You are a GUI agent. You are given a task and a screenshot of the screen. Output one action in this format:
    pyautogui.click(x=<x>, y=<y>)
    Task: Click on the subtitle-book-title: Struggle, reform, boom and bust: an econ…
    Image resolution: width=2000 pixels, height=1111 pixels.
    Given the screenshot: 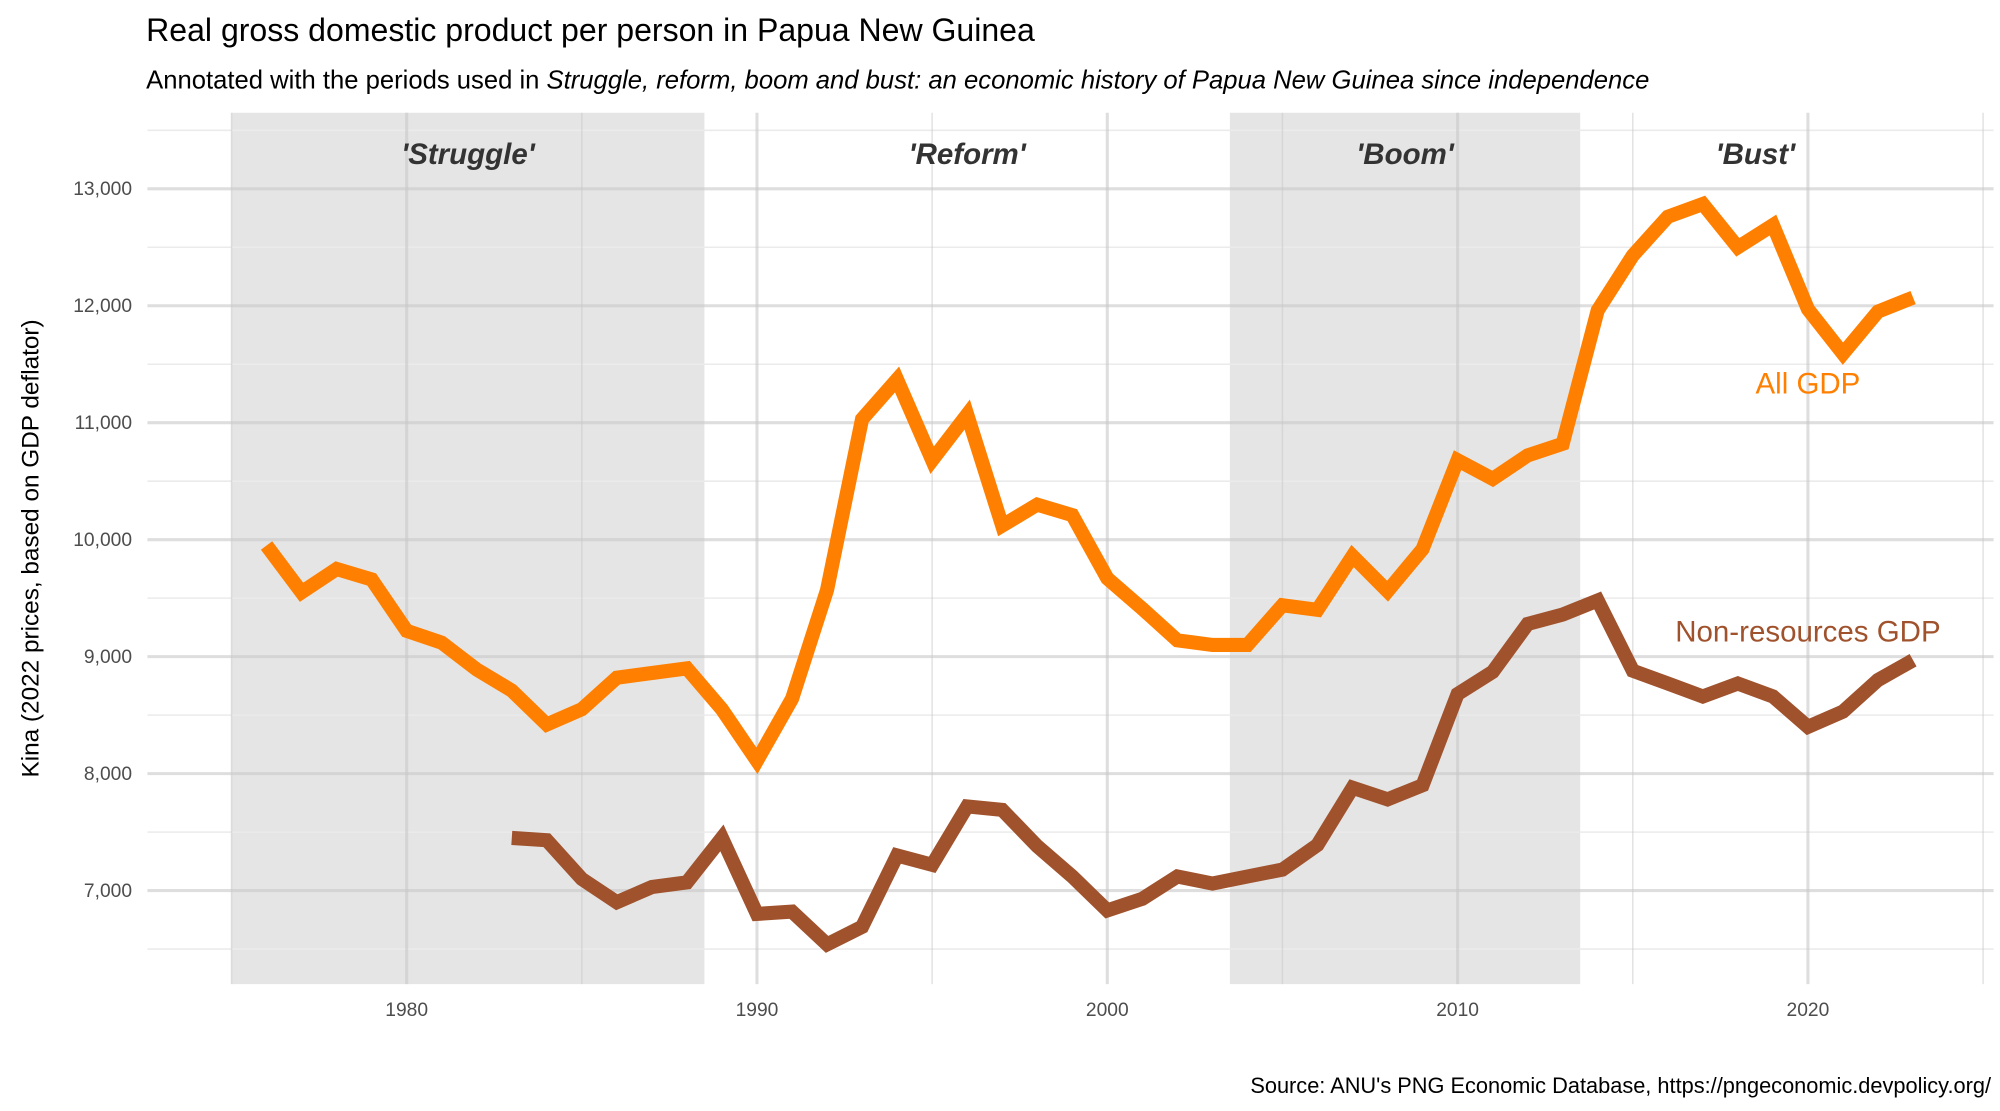 What is the action you would take?
    pyautogui.click(x=1098, y=80)
    